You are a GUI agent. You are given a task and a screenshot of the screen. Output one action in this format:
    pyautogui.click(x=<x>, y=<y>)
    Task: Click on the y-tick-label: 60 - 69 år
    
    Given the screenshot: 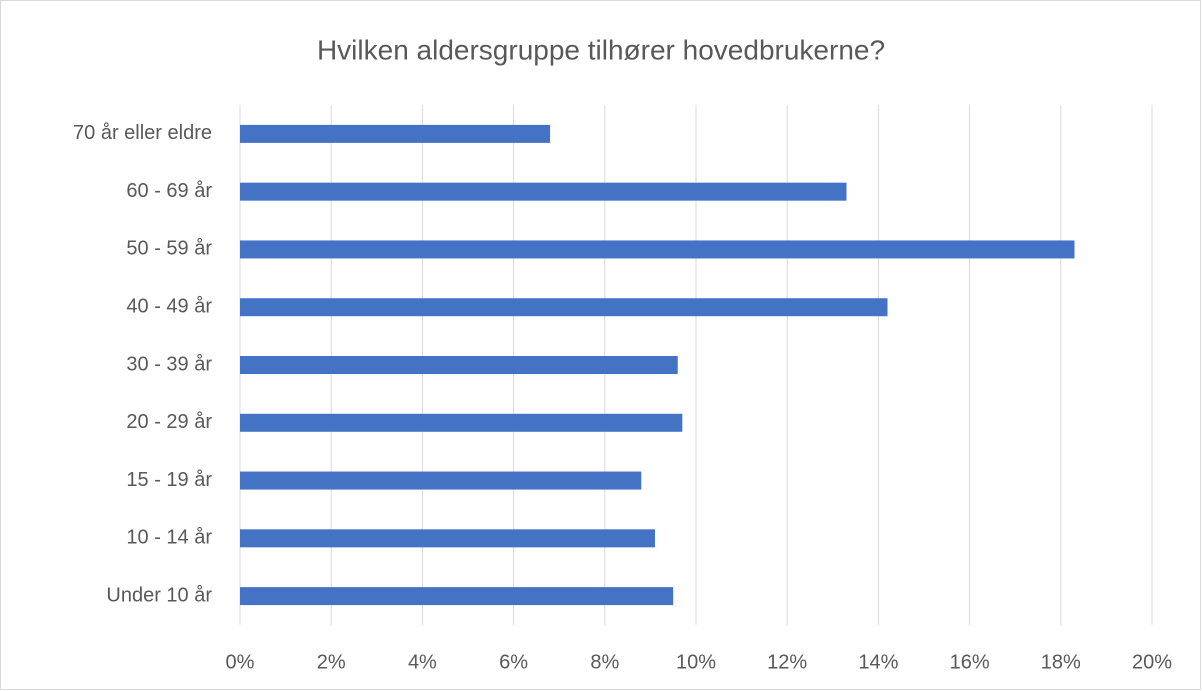 What is the action you would take?
    pyautogui.click(x=169, y=191)
    